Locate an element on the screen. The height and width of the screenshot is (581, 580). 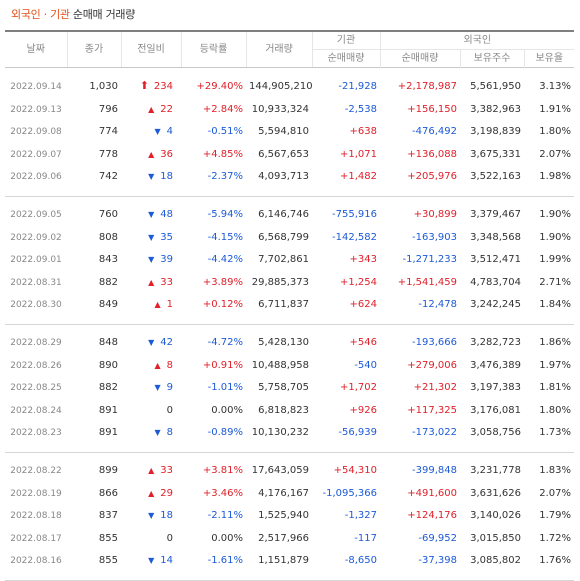
cell-date: 2022.09.14 is located at coordinates (36, 86).